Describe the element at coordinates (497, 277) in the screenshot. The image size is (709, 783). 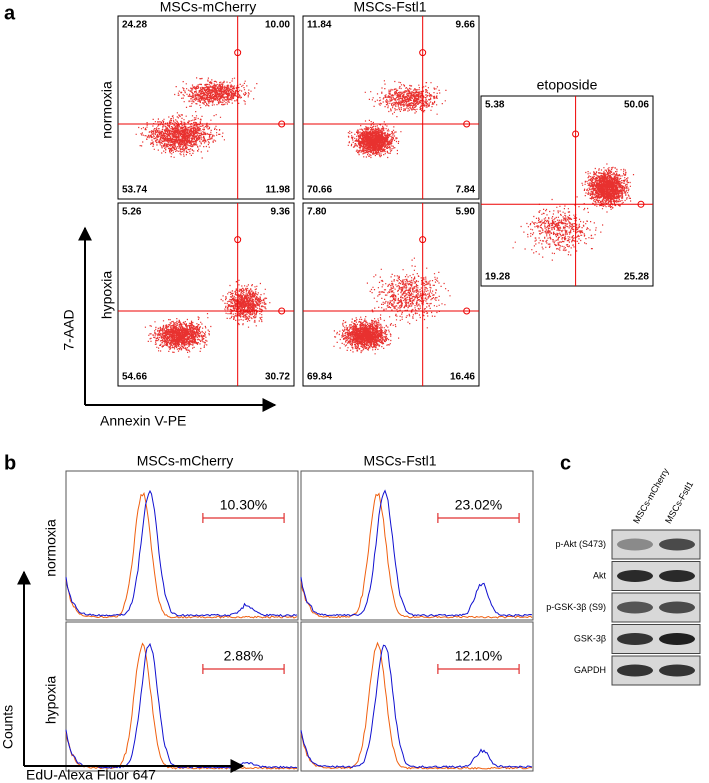
I see `quadrant-value: 19.28` at that location.